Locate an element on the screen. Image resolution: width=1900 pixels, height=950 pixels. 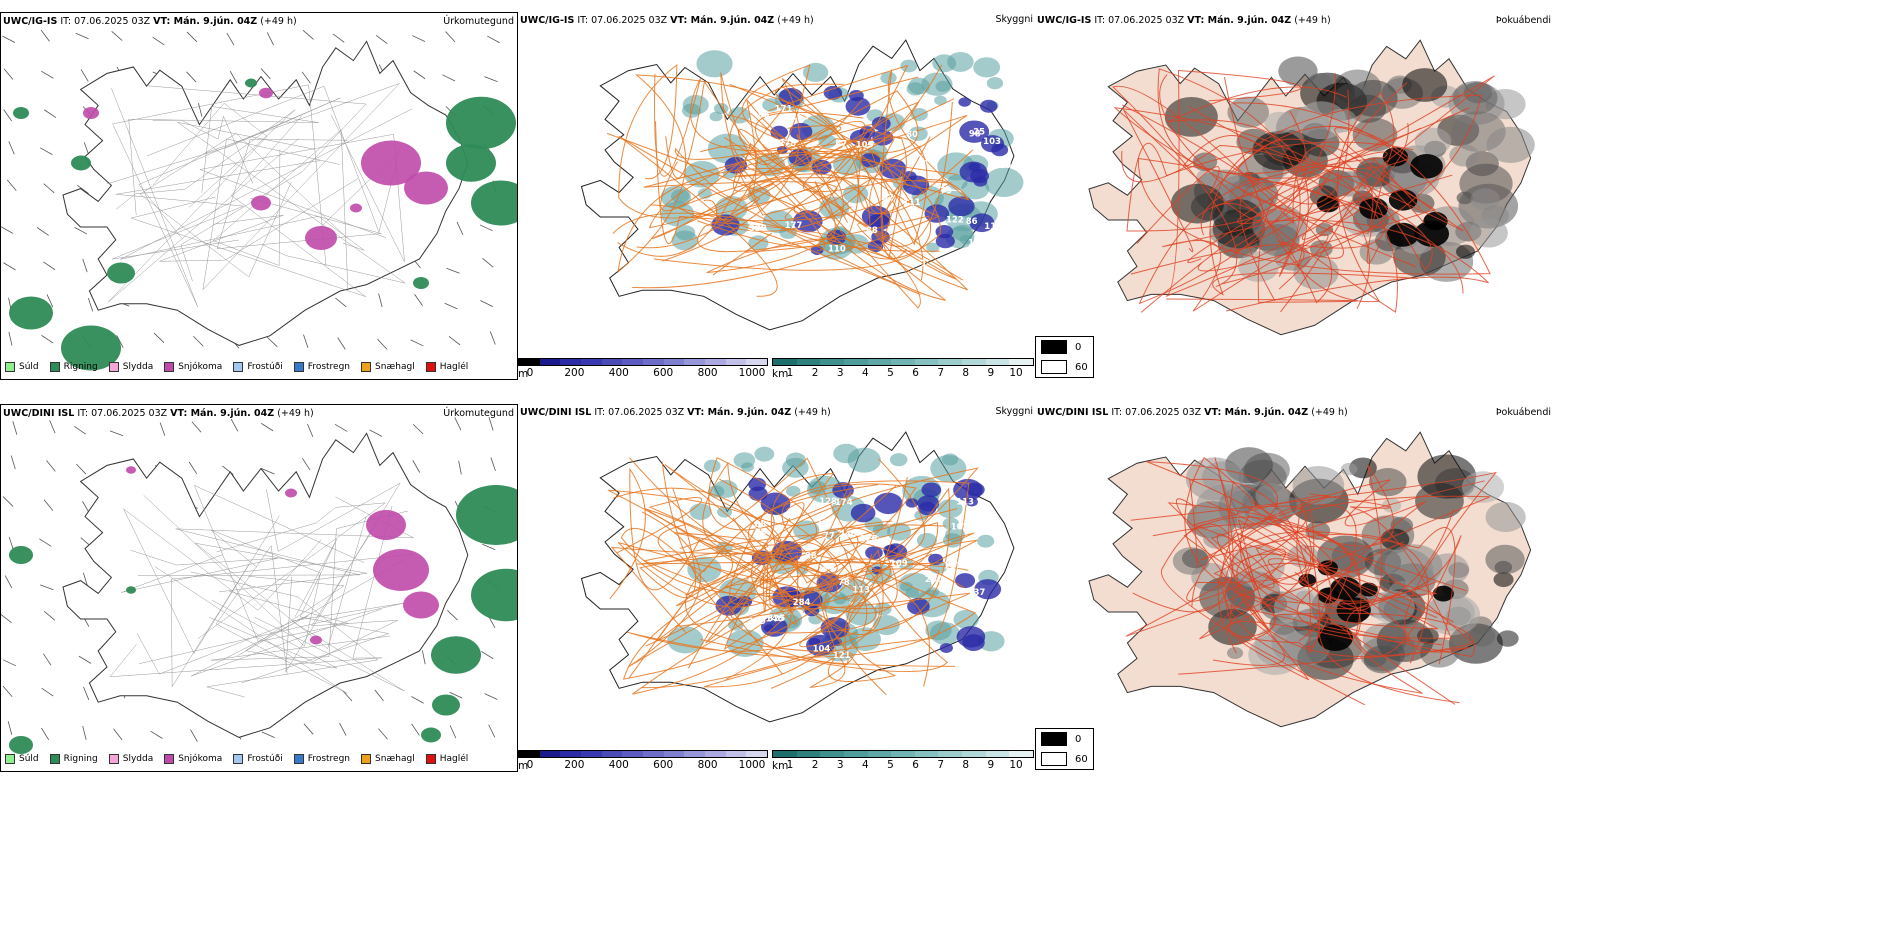
legend-item: Haglél is located at coordinates (446, 759).